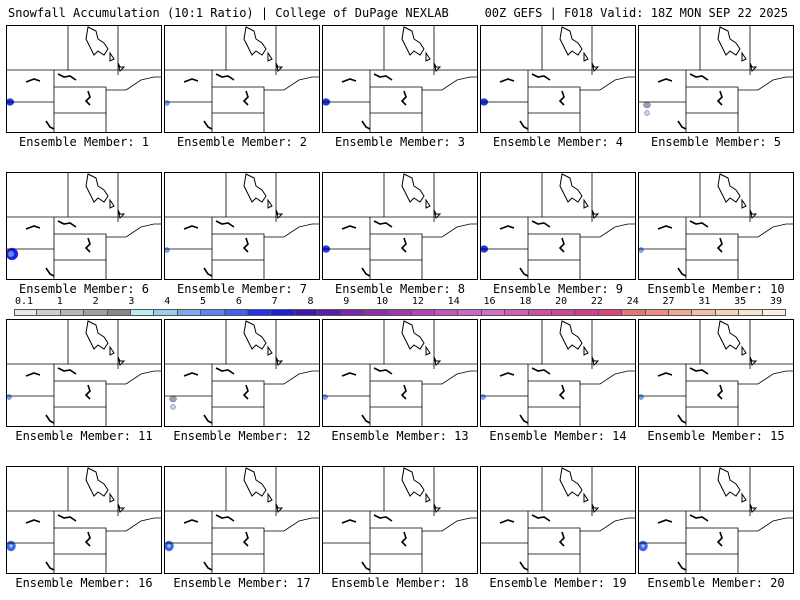  What do you see at coordinates (24, 301) in the screenshot?
I see `colorbar-tick-label: 0.1` at bounding box center [24, 301].